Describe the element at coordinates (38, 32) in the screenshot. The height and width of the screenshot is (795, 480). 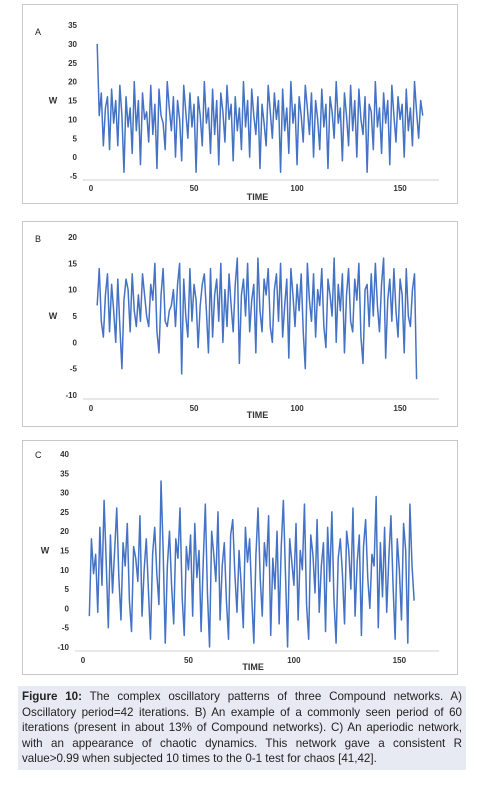
I see `panel-label: A` at that location.